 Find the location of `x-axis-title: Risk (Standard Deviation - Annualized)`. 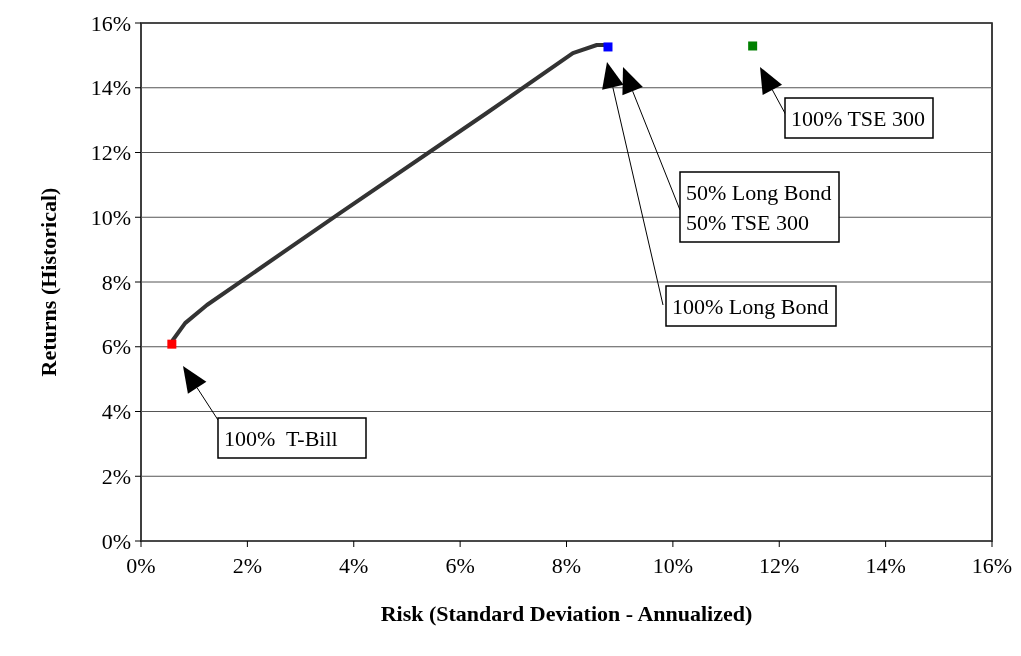

x-axis-title: Risk (Standard Deviation - Annualized) is located at coordinates (566, 613).